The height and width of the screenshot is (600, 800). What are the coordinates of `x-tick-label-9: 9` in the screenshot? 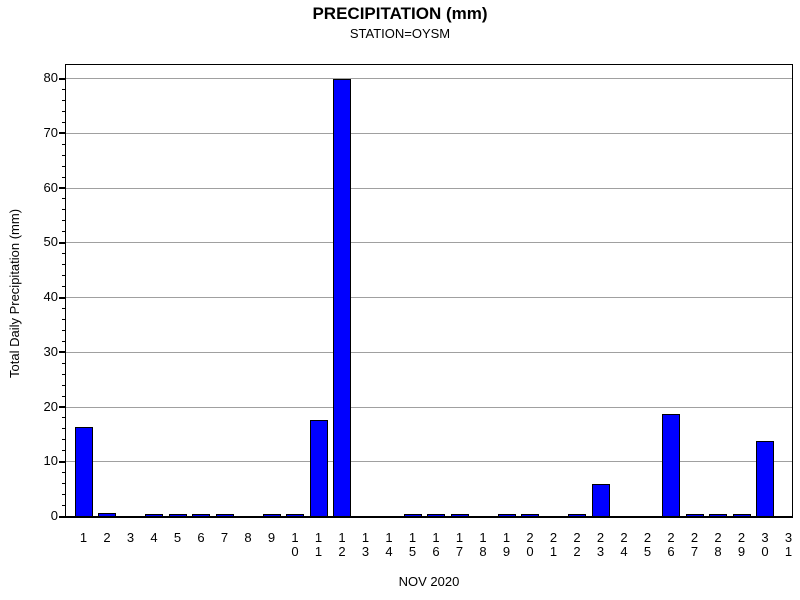 It's located at (271, 537).